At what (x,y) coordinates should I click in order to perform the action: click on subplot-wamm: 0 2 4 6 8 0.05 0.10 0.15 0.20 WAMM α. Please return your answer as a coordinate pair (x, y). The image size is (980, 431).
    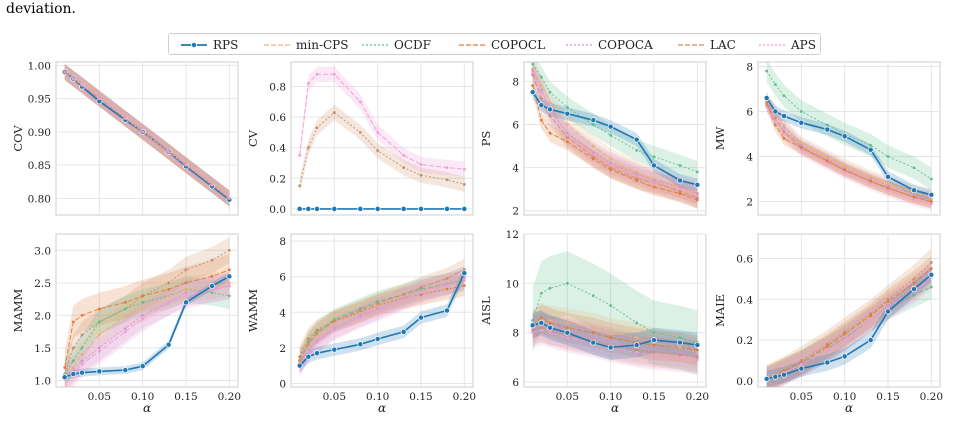
    Looking at the image, I should click on (361, 324).